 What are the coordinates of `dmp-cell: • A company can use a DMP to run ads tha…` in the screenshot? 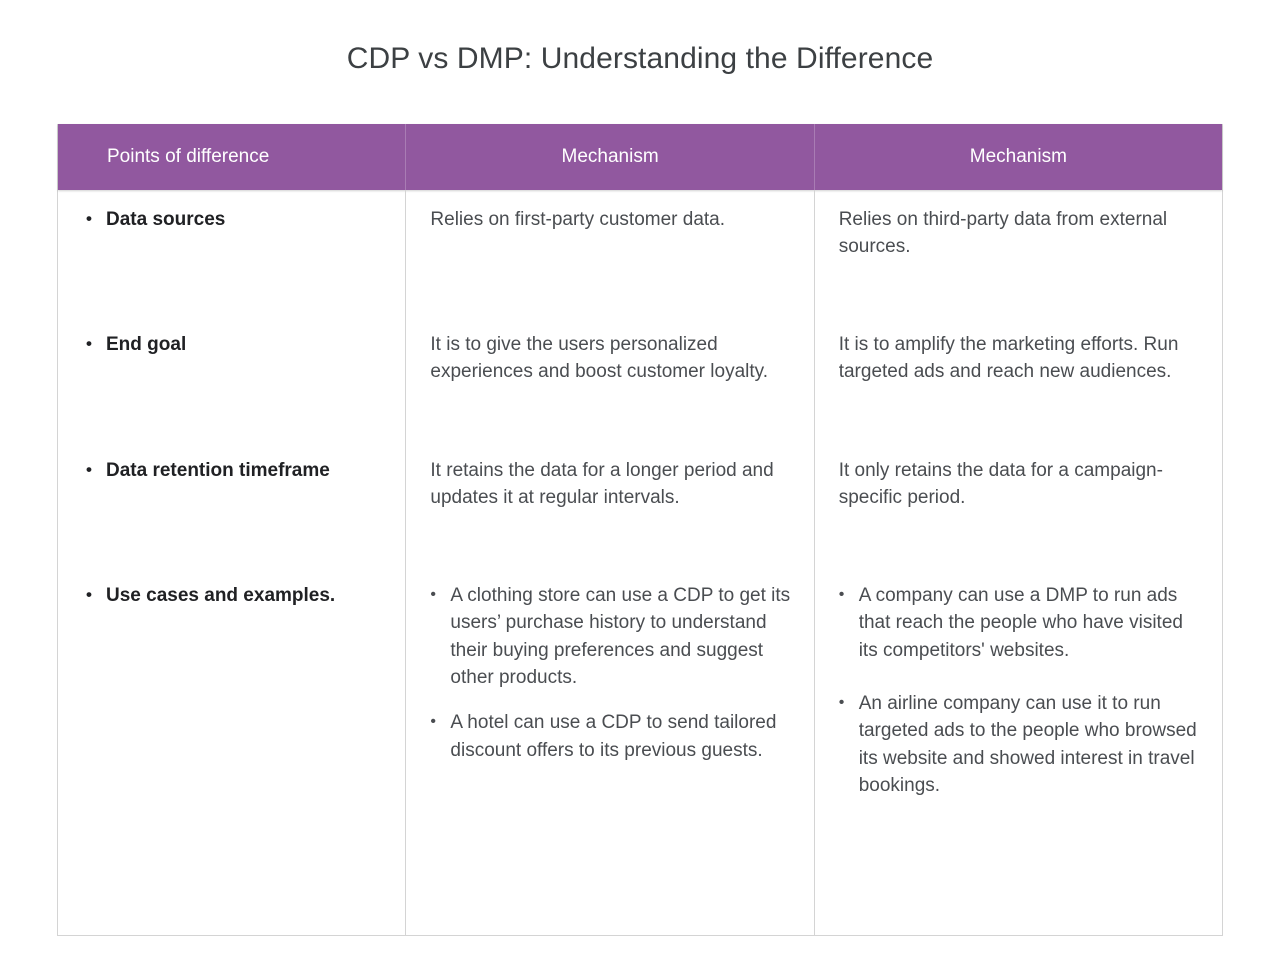 It's located at (1018, 750).